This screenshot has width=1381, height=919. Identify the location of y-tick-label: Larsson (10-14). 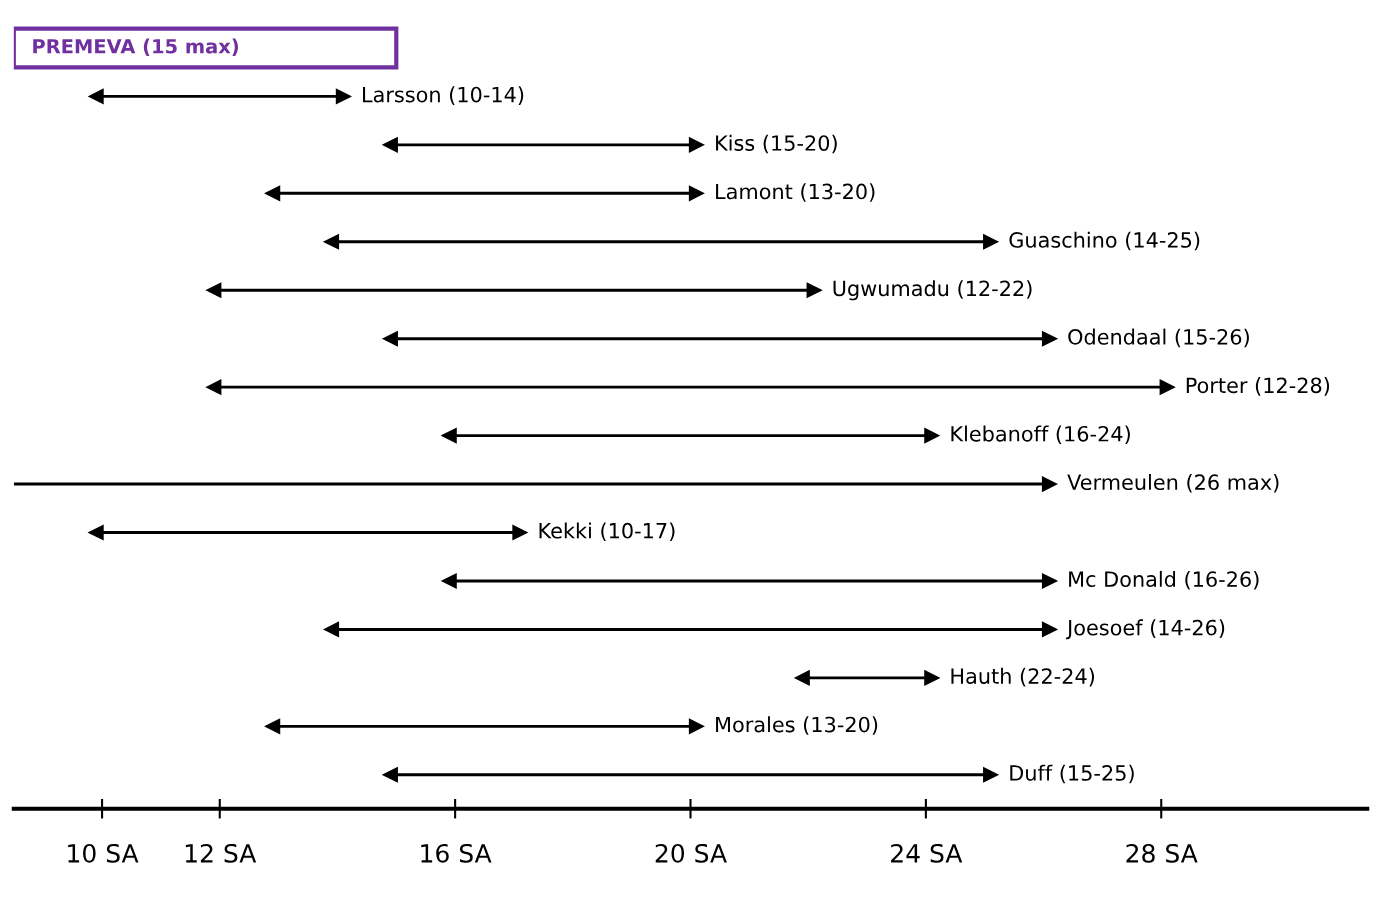
(443, 95).